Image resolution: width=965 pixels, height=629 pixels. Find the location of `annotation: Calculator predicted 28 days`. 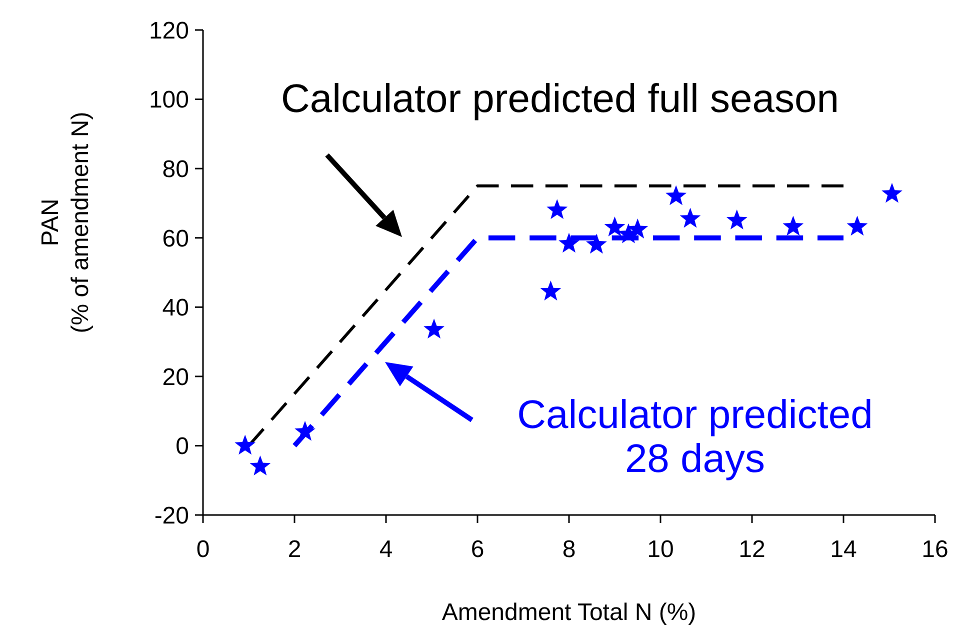

annotation: Calculator predicted 28 days is located at coordinates (695, 437).